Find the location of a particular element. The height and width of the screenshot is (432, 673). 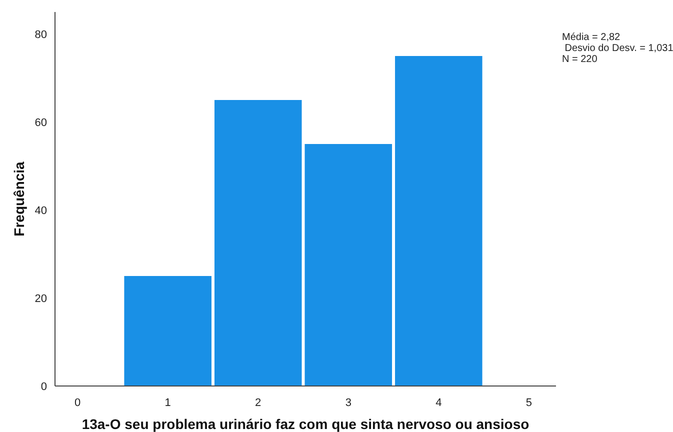

x-tick-label: 3 is located at coordinates (348, 403).